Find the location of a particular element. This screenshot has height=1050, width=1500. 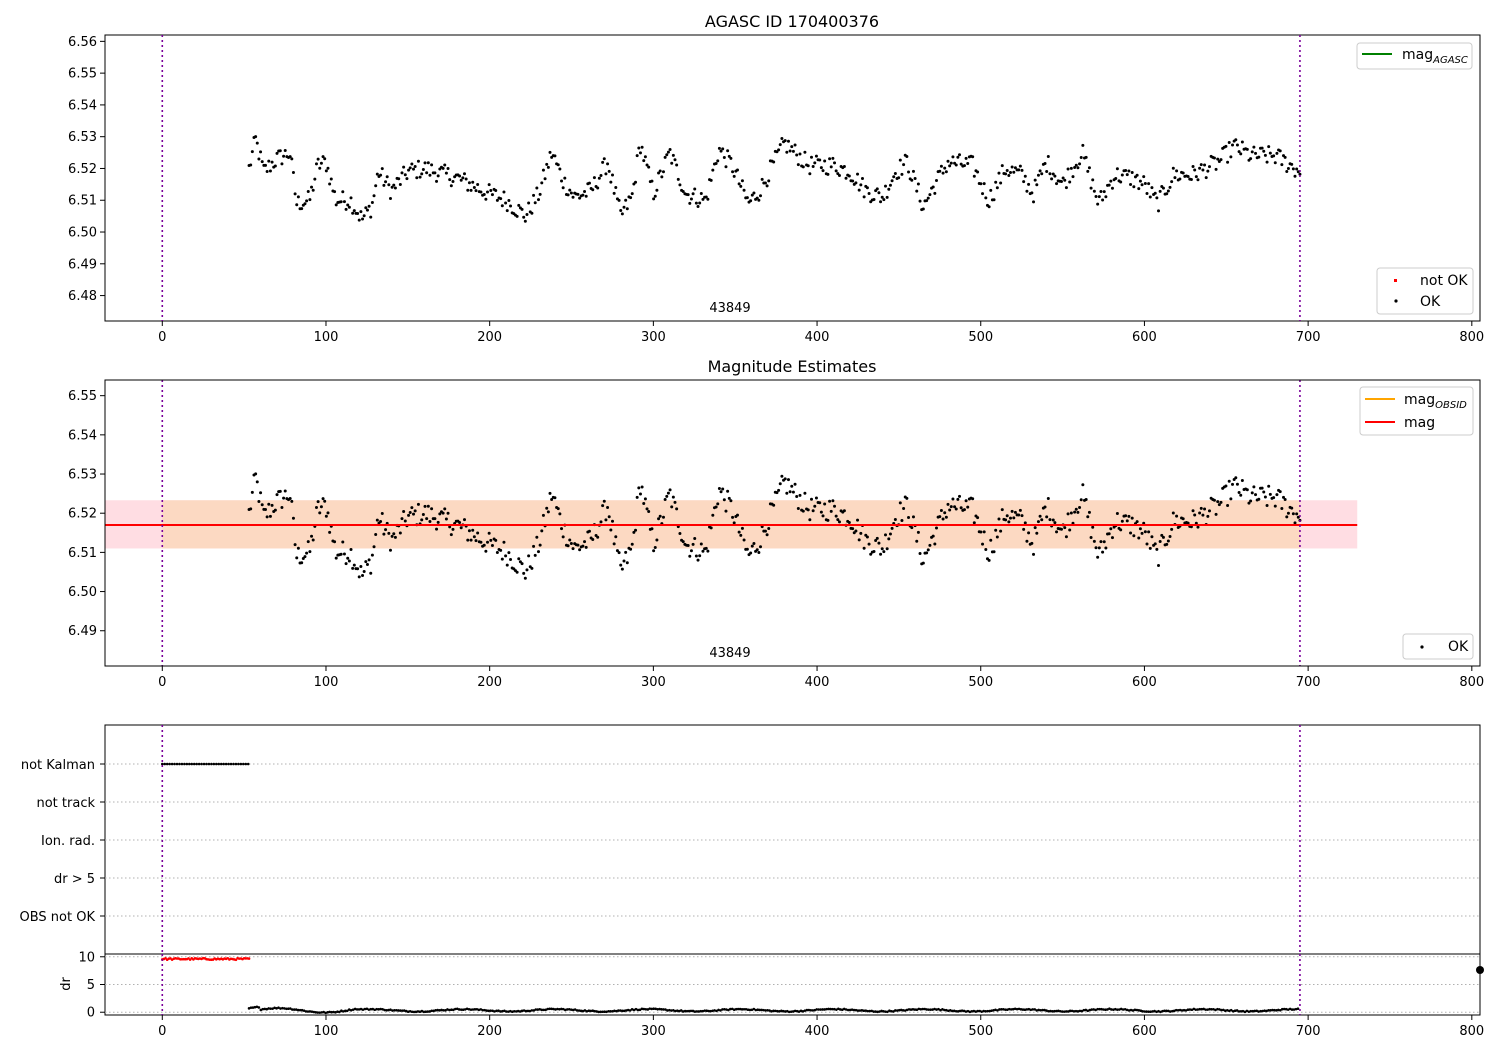

dr-not-ok-point is located at coordinates (236, 960).